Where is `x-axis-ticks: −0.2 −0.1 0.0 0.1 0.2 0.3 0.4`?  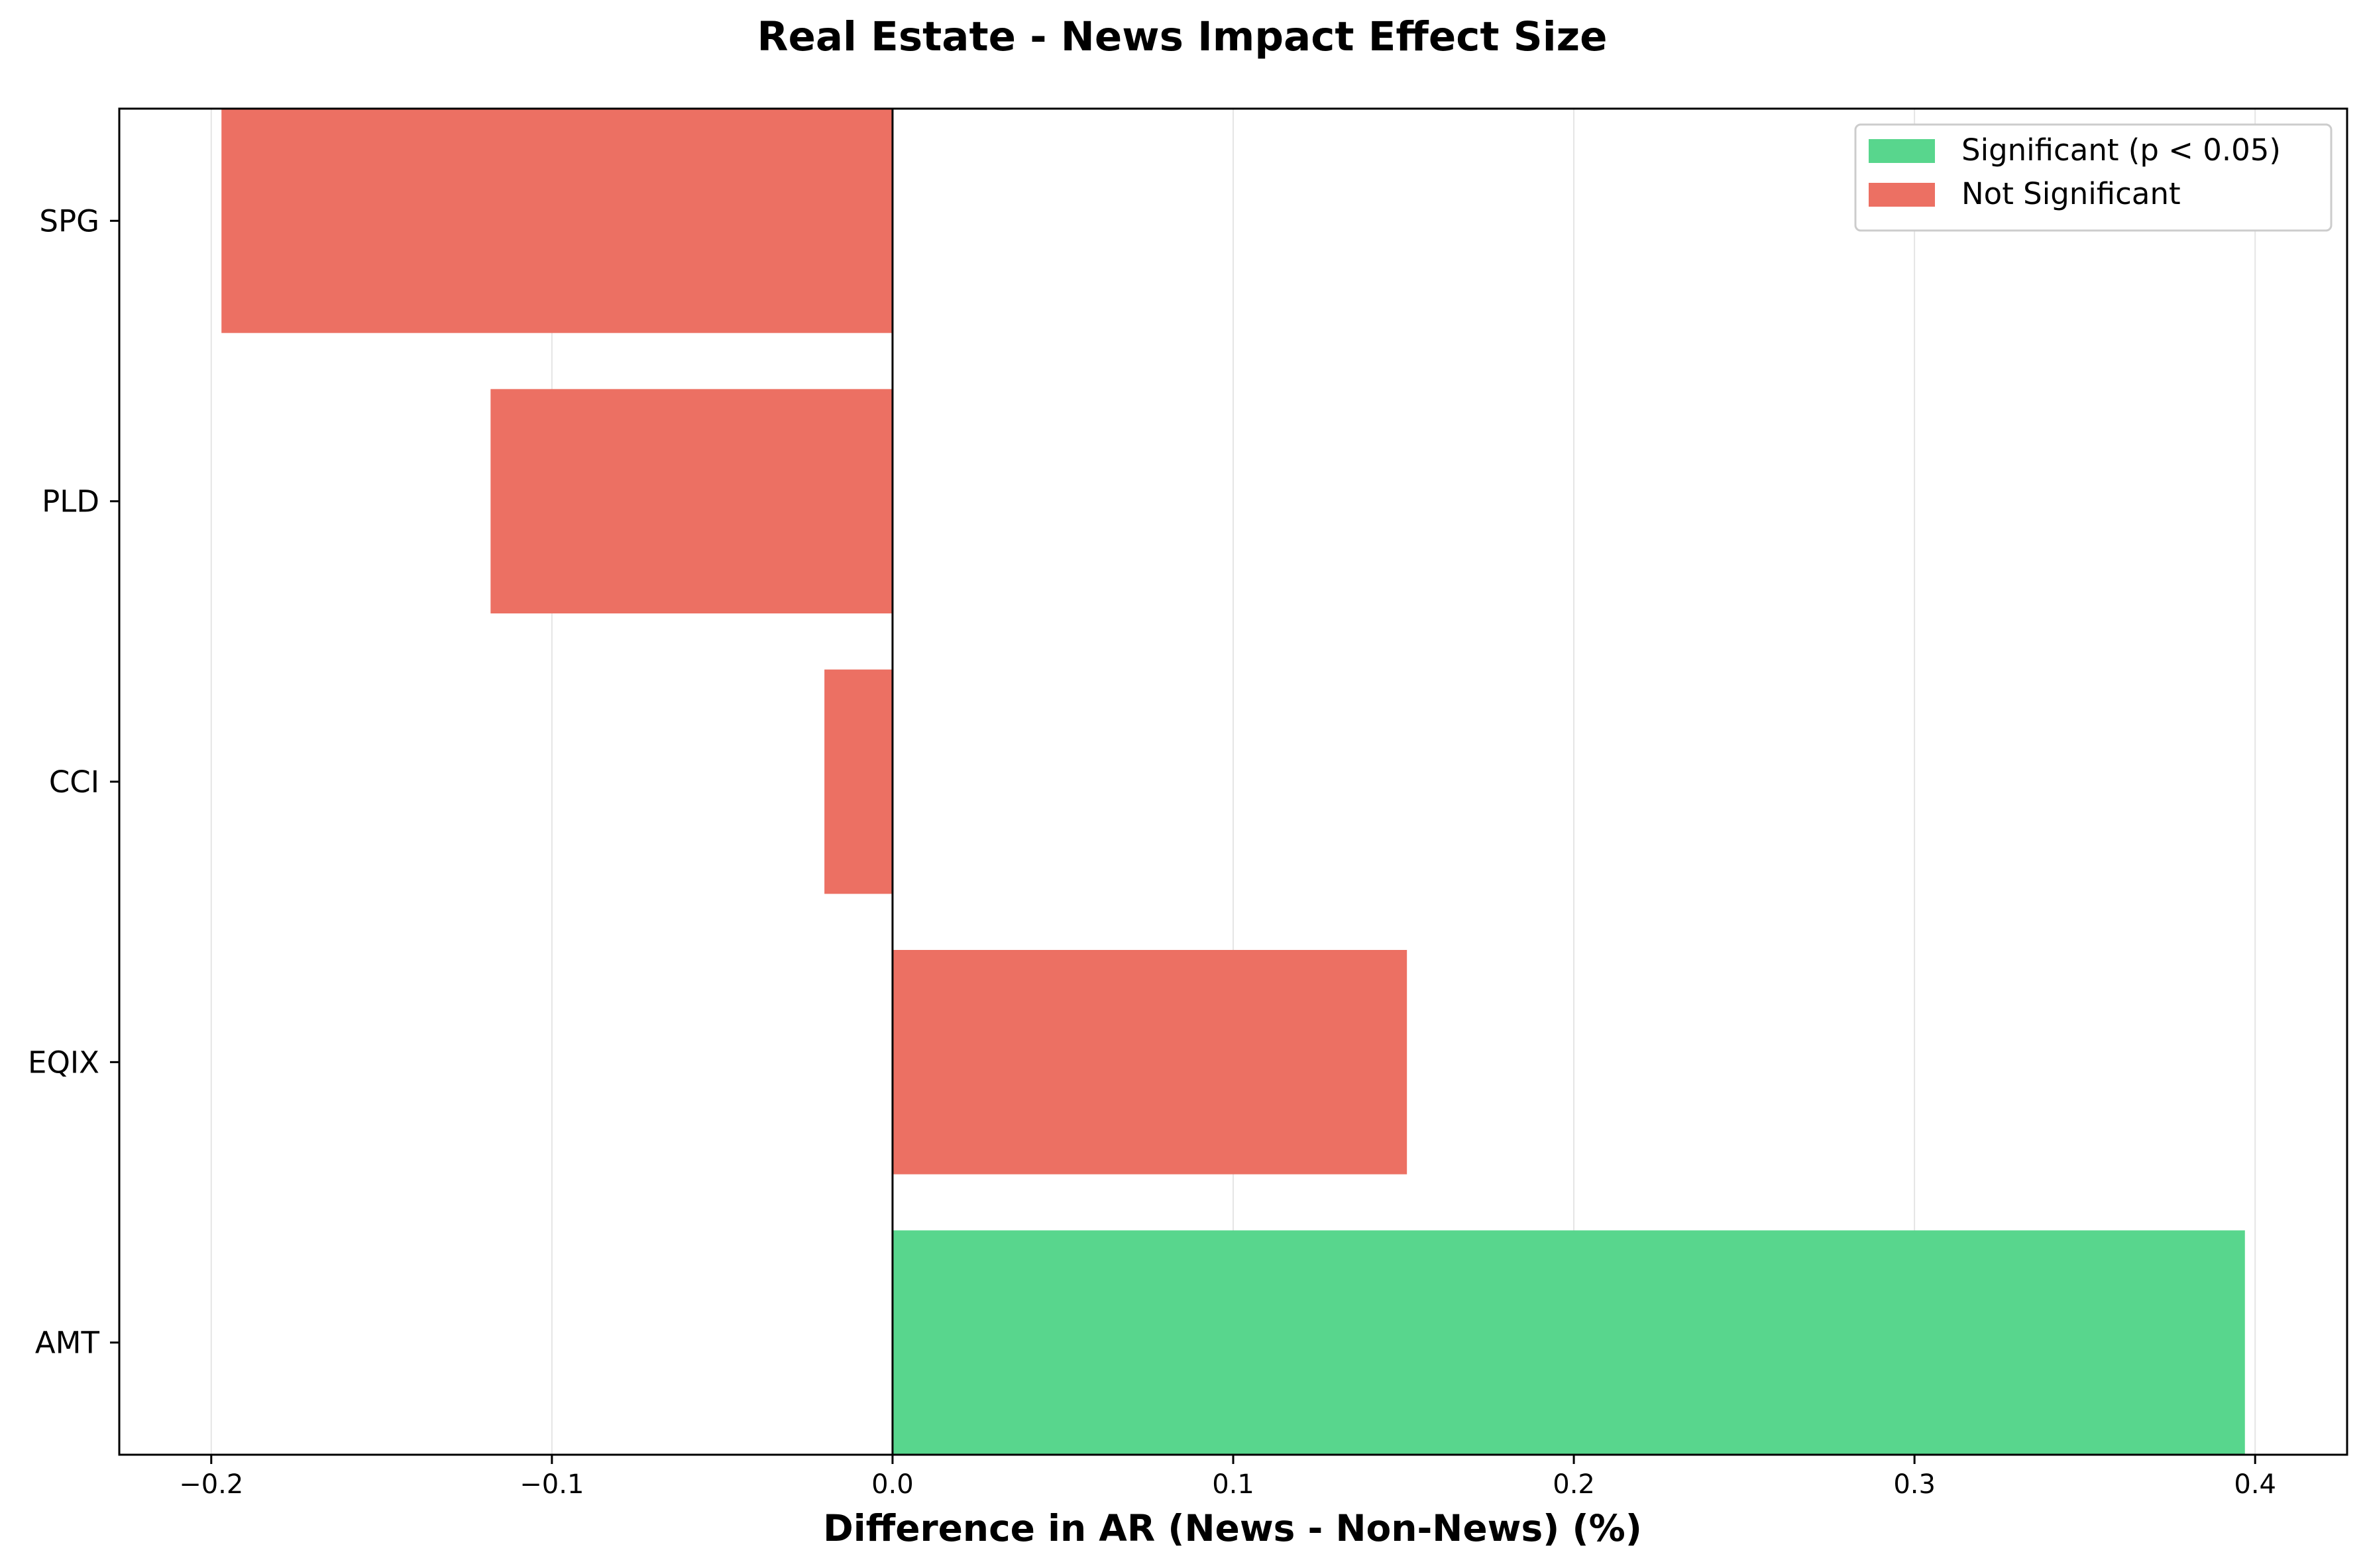 x-axis-ticks: −0.2 −0.1 0.0 0.1 0.2 0.3 0.4 is located at coordinates (1227, 1477).